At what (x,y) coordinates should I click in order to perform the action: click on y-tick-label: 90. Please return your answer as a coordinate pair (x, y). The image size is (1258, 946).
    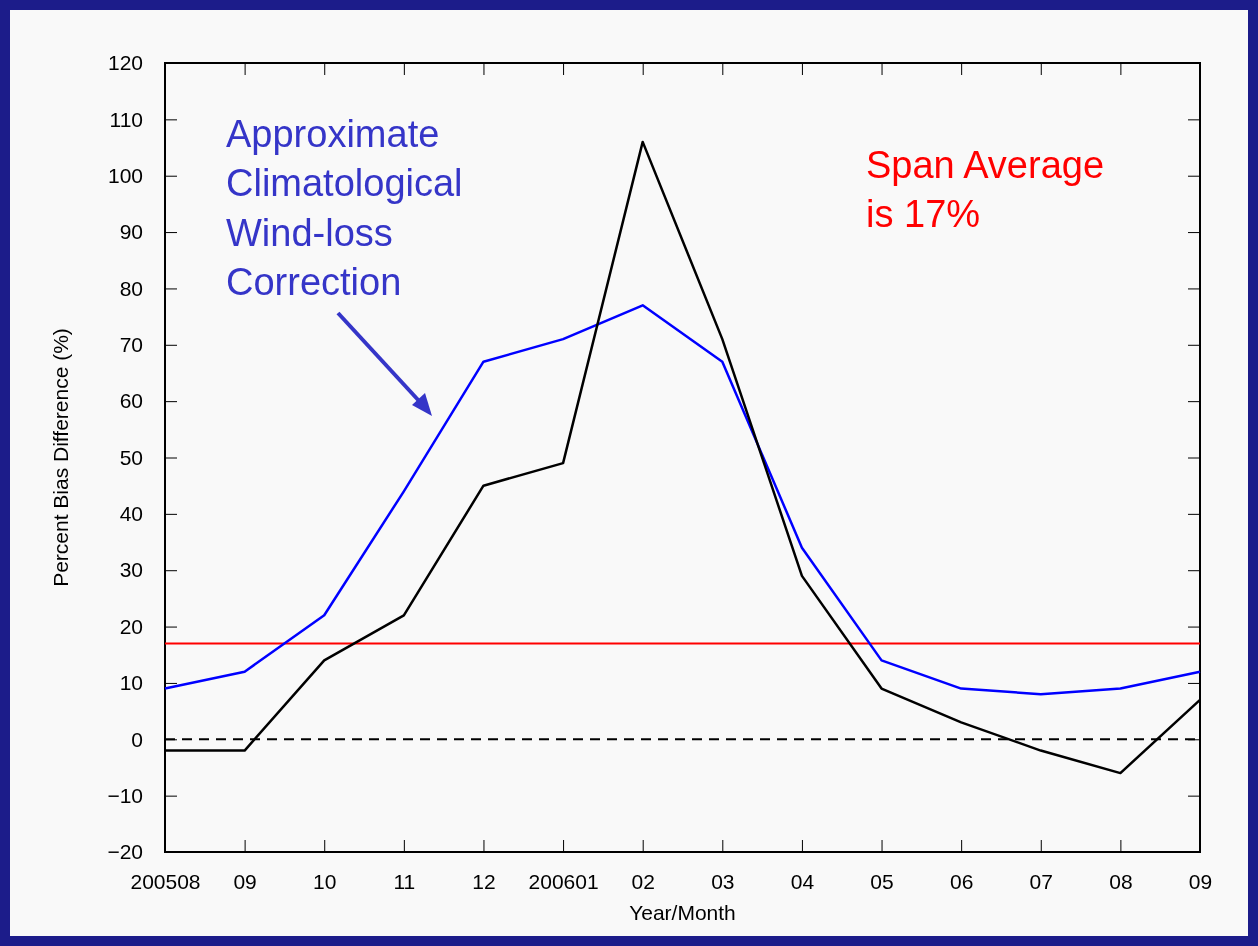
    Looking at the image, I should click on (131, 232).